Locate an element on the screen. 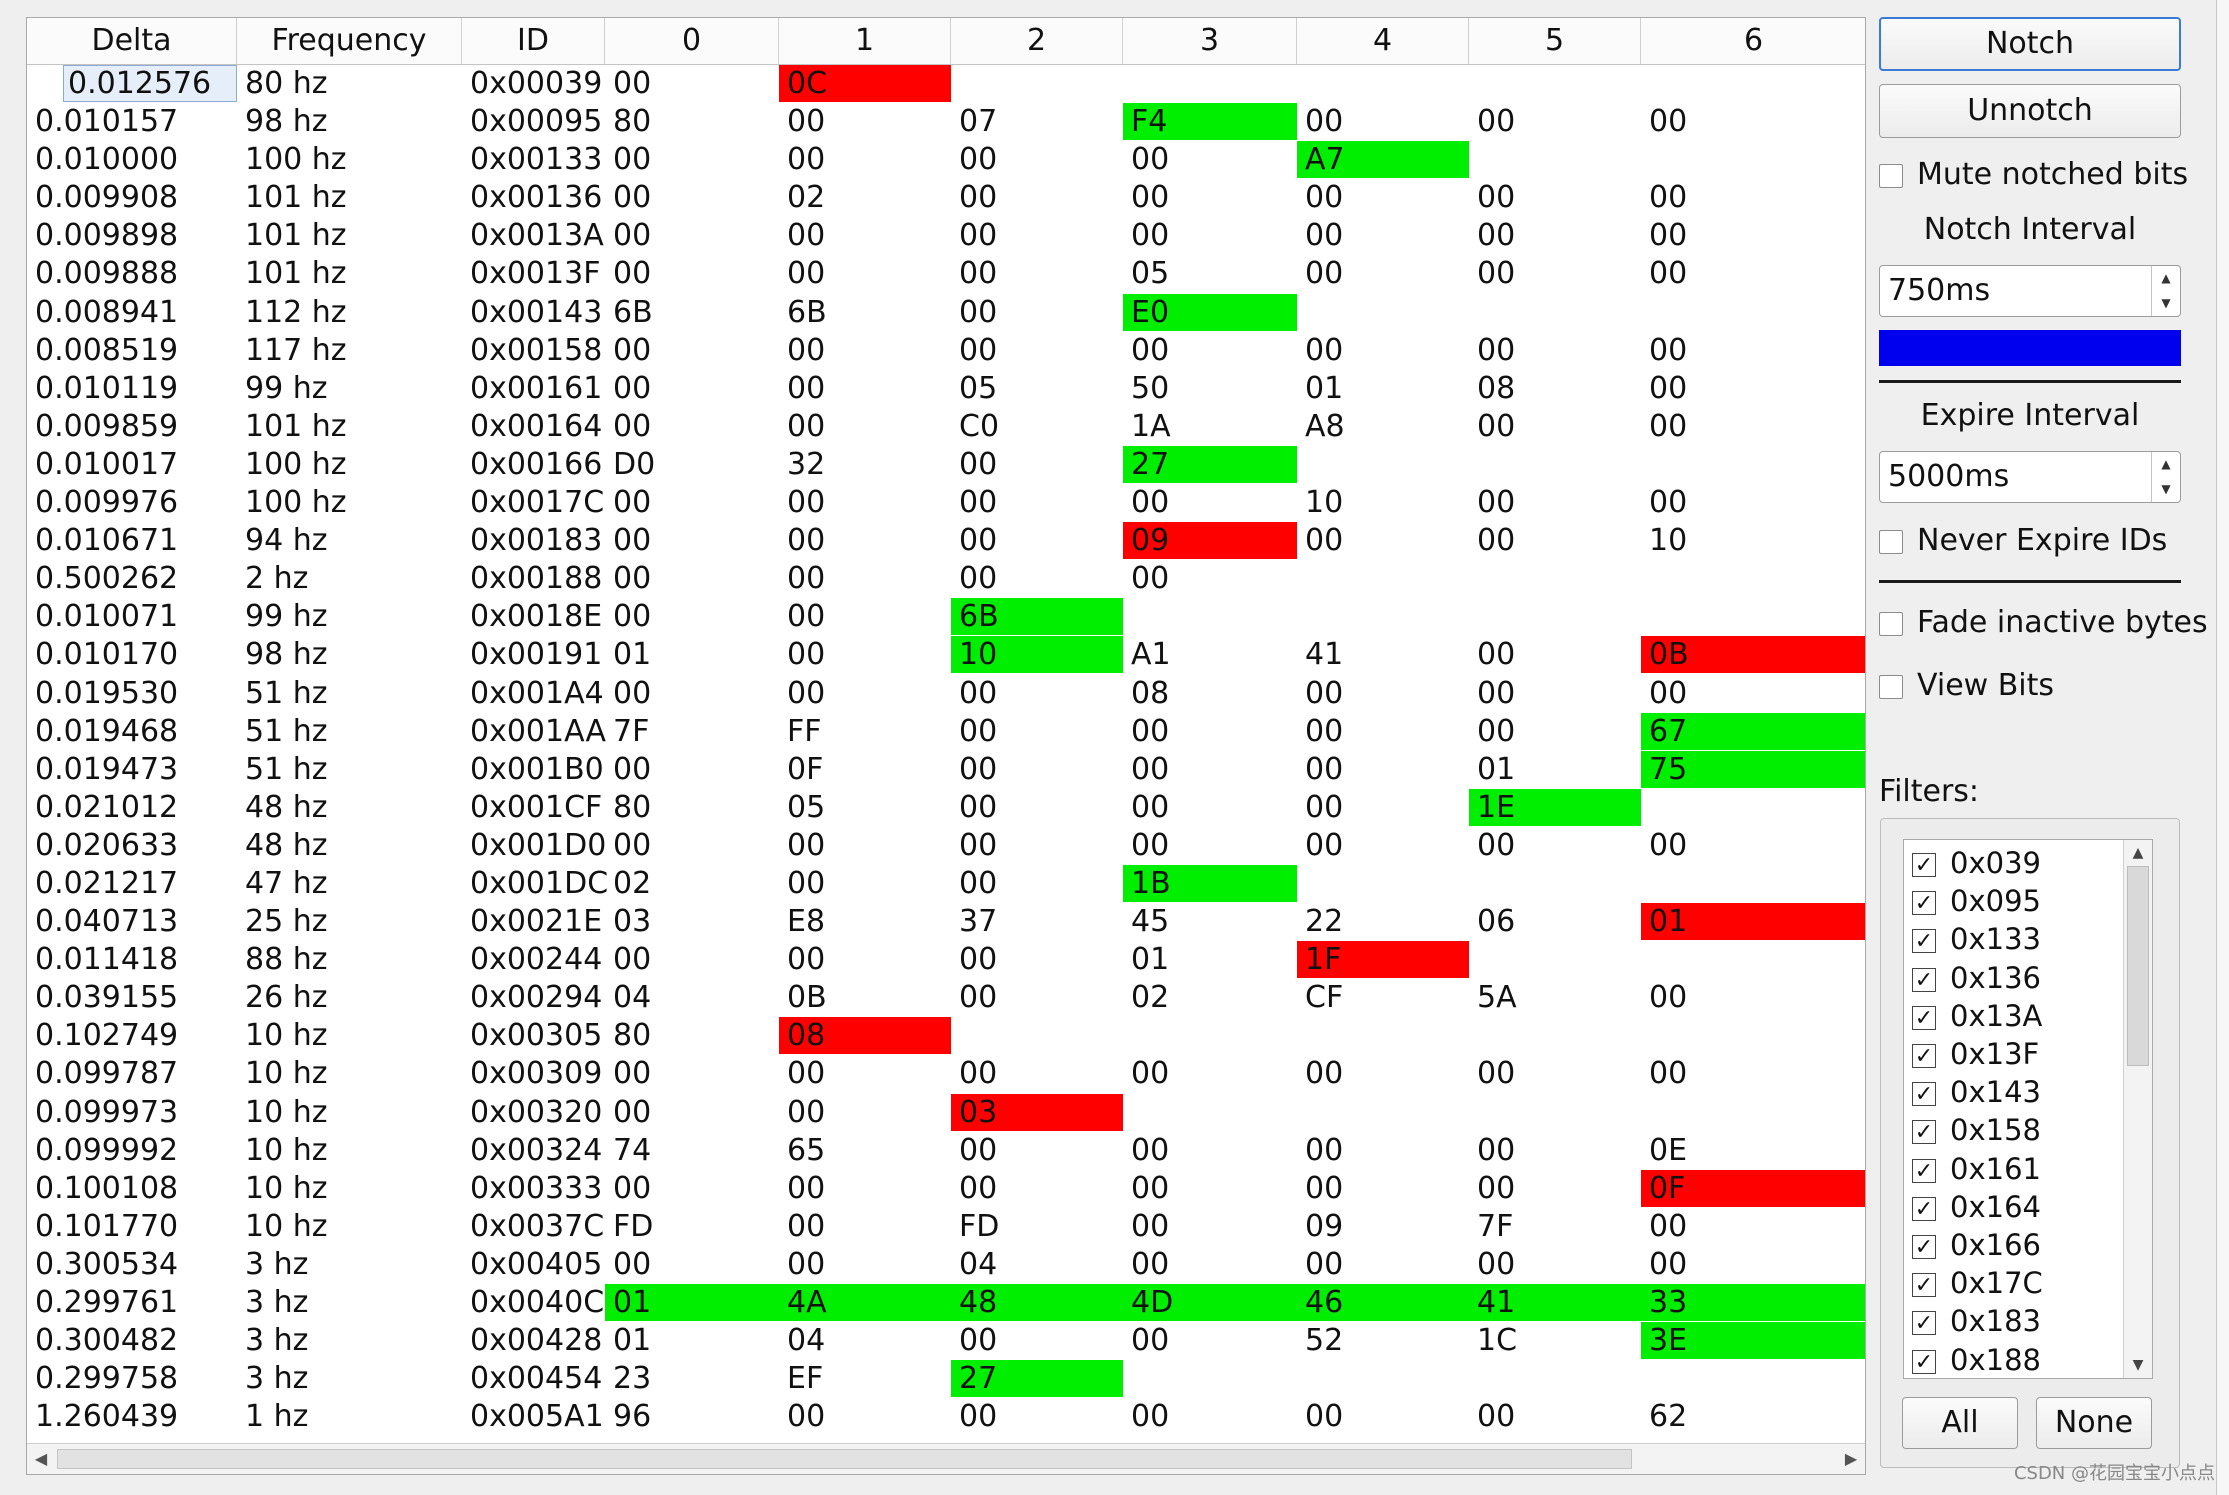  fade-inactive-bytes-option: Fade inactive bytes is located at coordinates (2043, 623).